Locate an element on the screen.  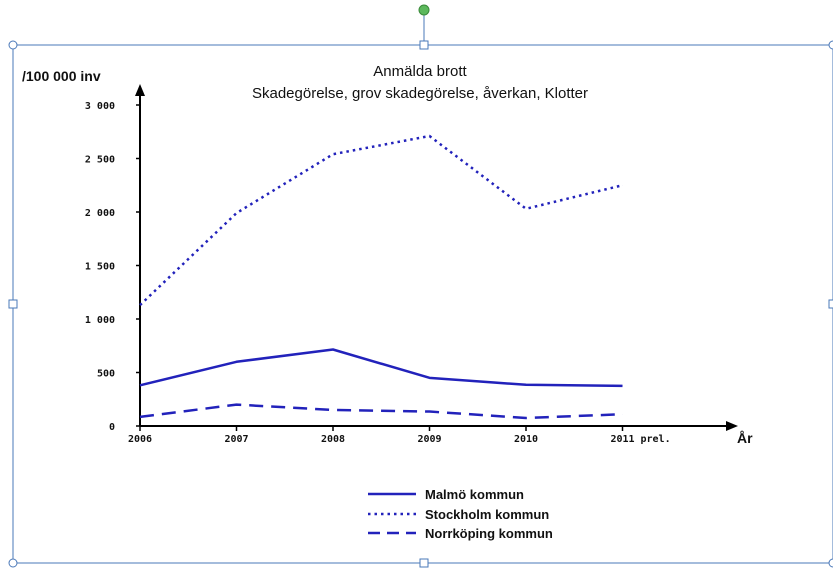
legend-item-stockholm: Stockholm kommun is located at coordinates (458, 514).